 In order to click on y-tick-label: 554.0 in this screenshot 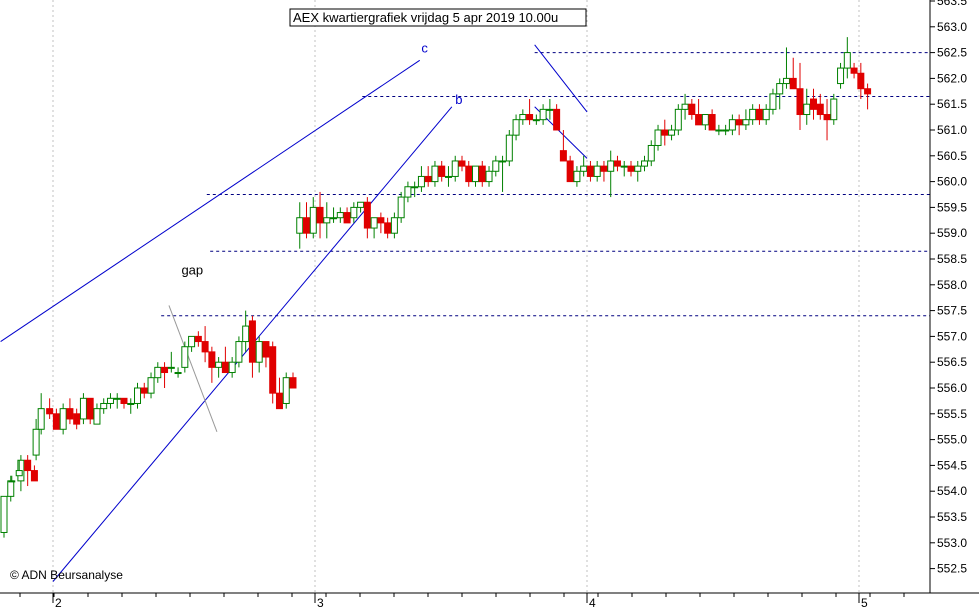, I will do `click(952, 491)`.